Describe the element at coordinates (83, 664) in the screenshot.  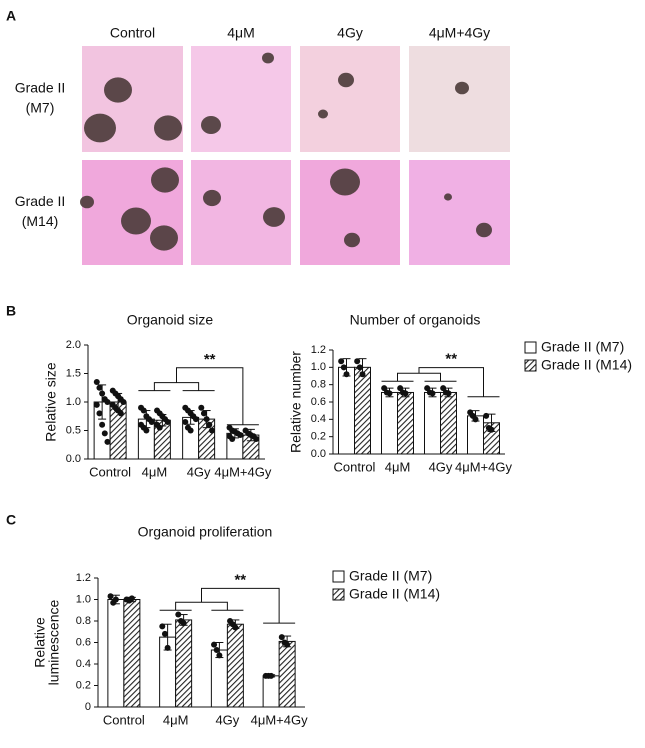
I see `y-tick-label: 0.4` at that location.